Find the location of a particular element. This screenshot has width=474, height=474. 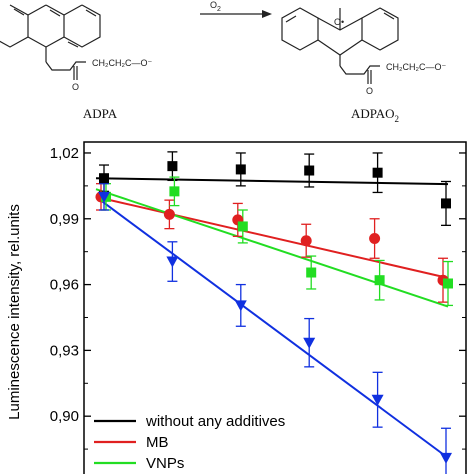

y-tick-label: 0,99 is located at coordinates (64, 219).